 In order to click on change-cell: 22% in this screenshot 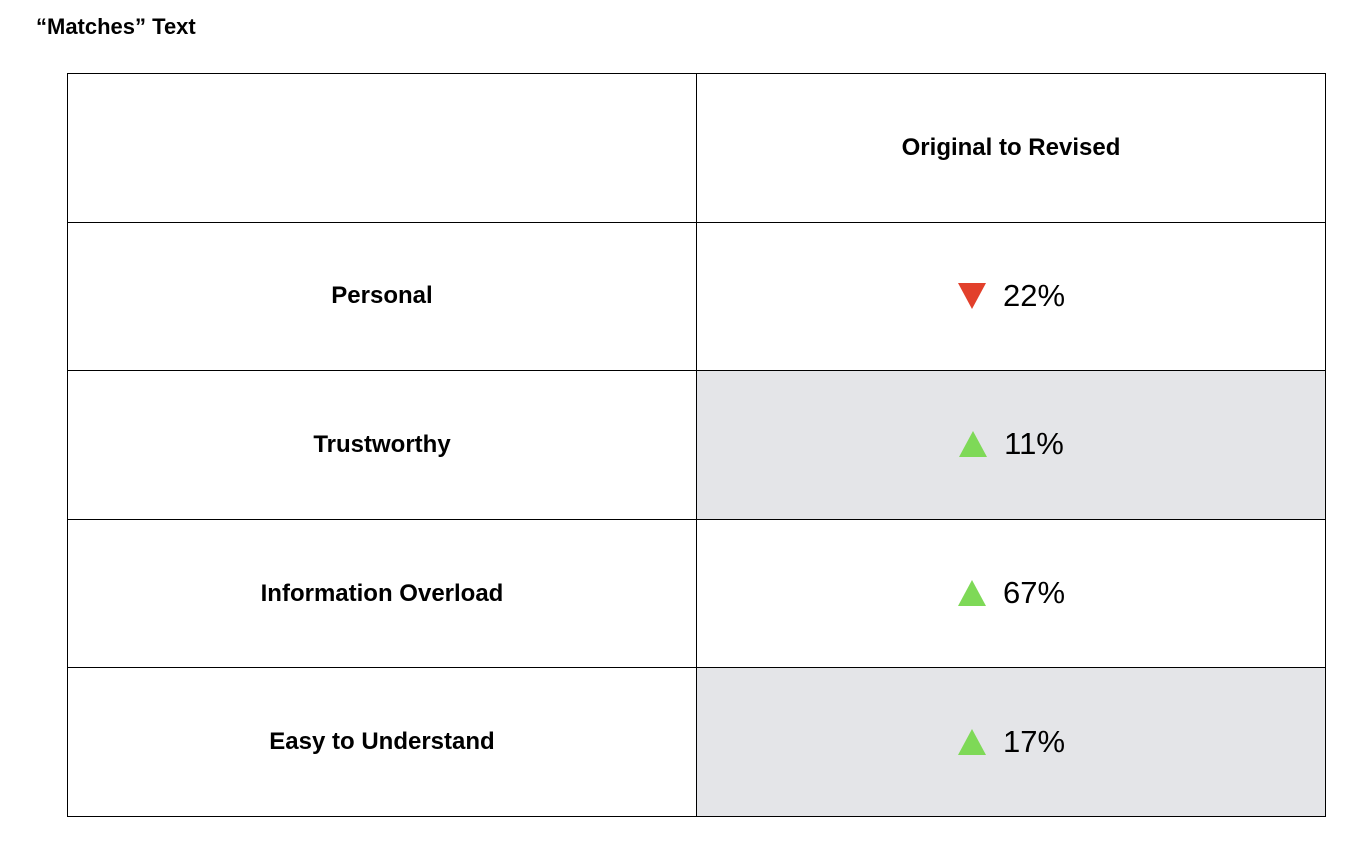, I will do `click(1011, 296)`.